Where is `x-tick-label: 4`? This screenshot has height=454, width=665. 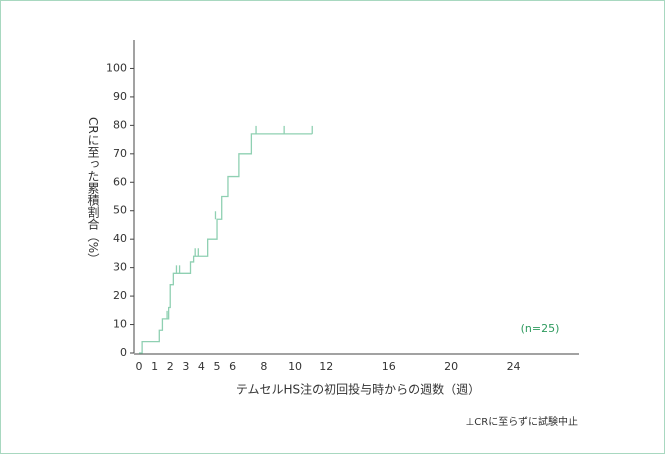 x-tick-label: 4 is located at coordinates (201, 366).